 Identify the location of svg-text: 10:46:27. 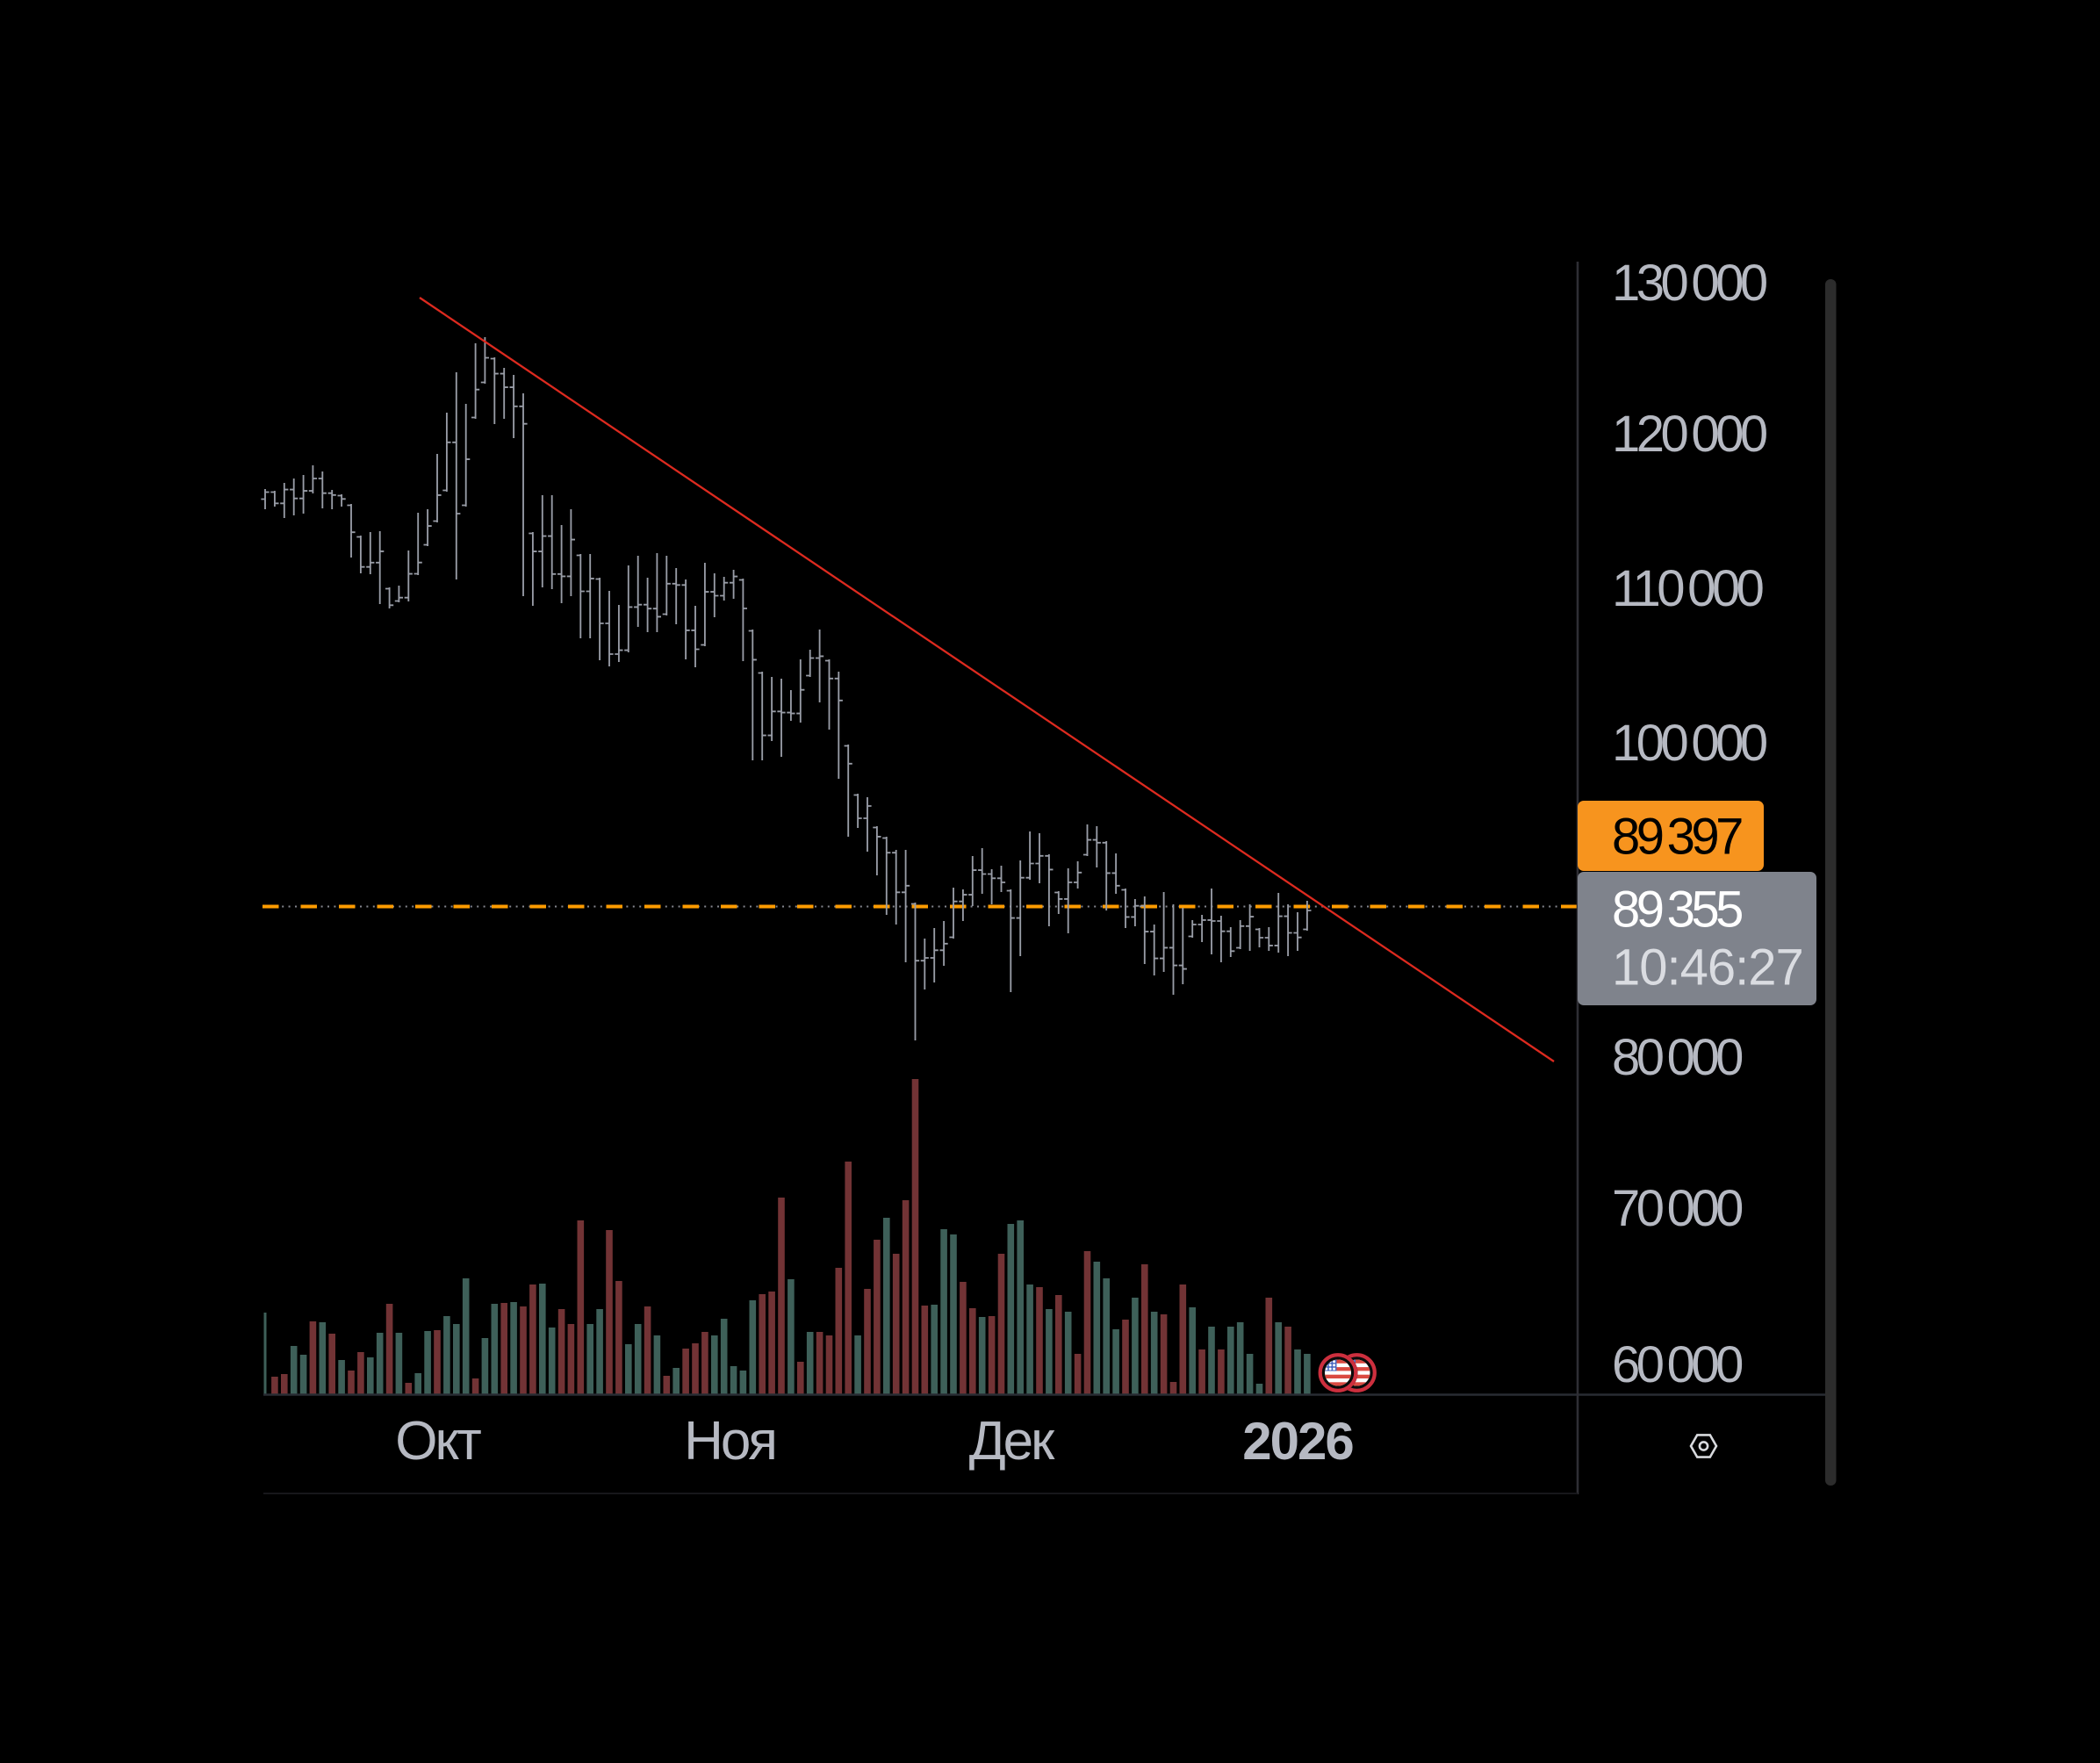
(1707, 968).